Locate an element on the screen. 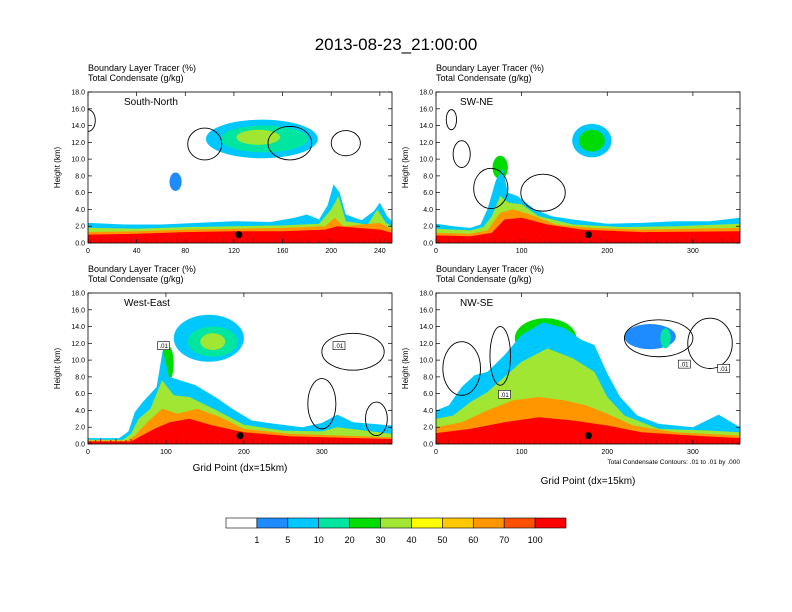 This screenshot has width=792, height=612. colorbar: 1 5 10 20 30 40 50 60 70 100 is located at coordinates (396, 531).